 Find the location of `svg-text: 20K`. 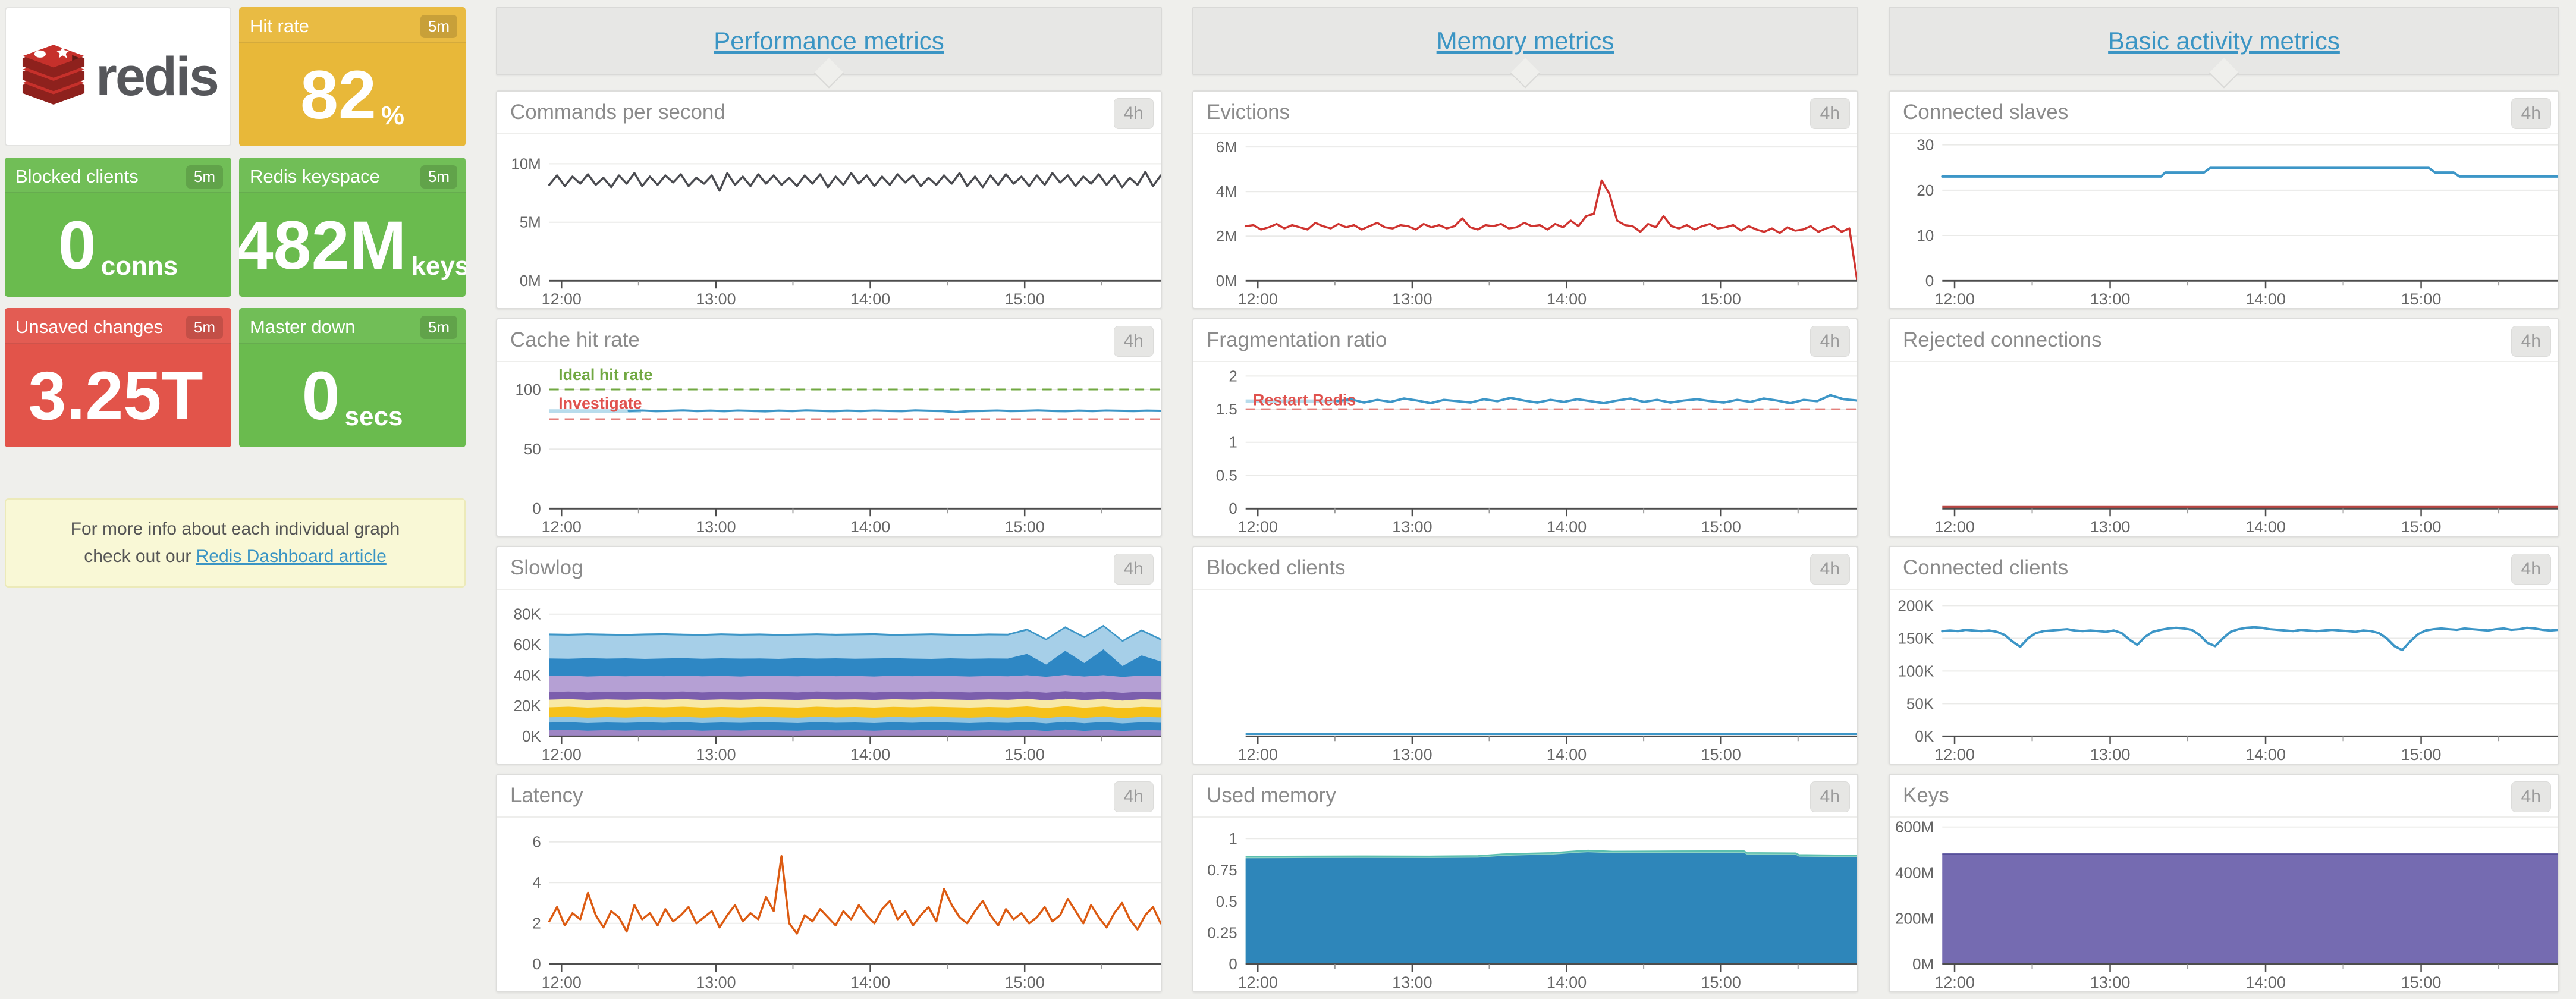

svg-text: 20K is located at coordinates (527, 706).